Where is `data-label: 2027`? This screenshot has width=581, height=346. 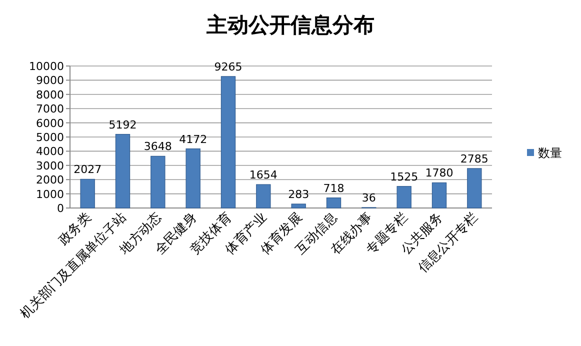
data-label: 2027 is located at coordinates (88, 169).